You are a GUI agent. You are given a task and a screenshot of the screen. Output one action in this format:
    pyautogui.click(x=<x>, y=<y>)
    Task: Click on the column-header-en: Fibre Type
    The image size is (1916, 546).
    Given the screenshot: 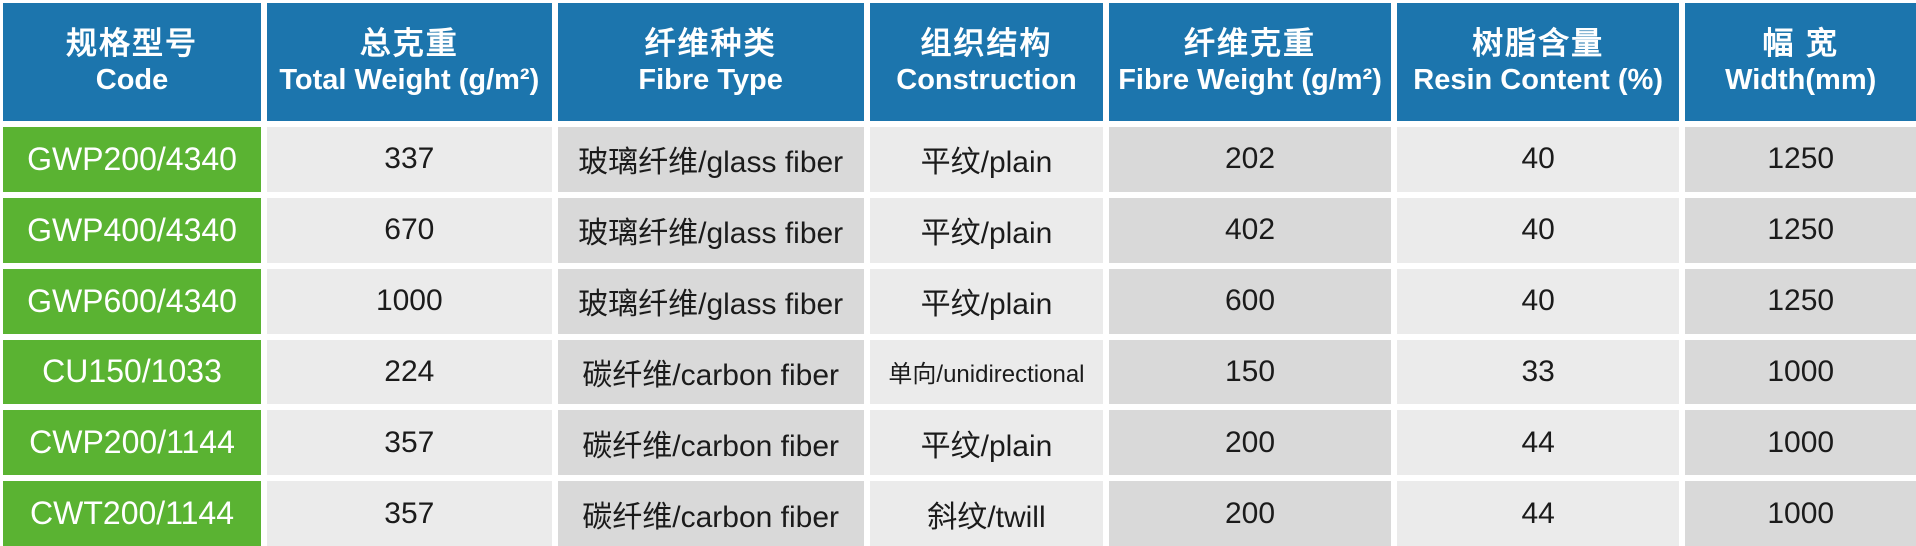 What is the action you would take?
    pyautogui.click(x=710, y=80)
    